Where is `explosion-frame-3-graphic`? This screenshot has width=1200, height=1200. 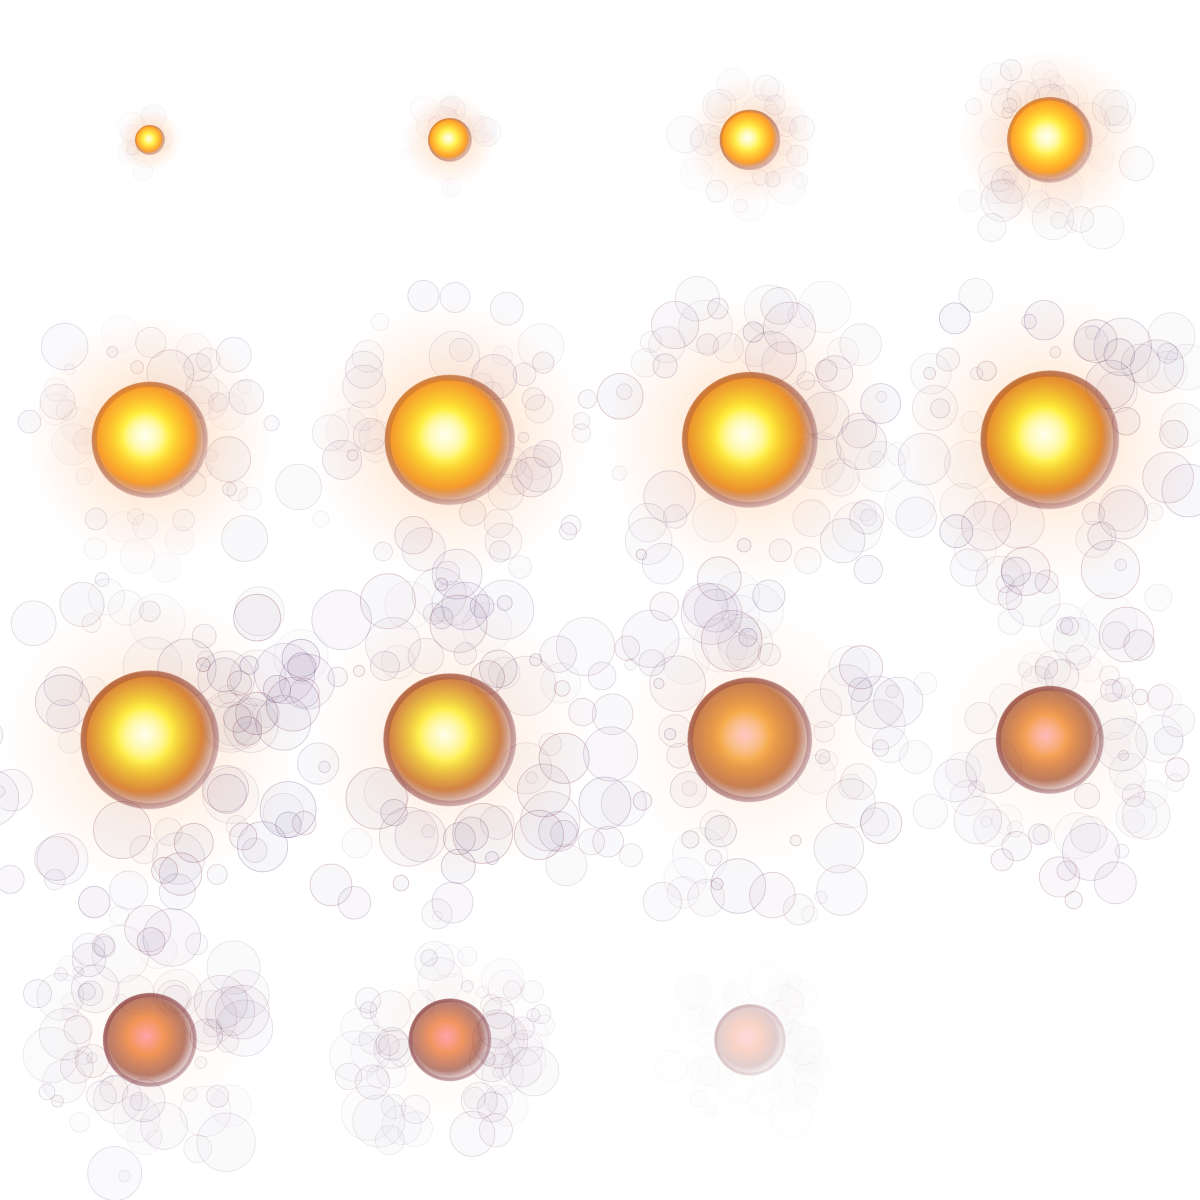
explosion-frame-3-graphic is located at coordinates (740, 145).